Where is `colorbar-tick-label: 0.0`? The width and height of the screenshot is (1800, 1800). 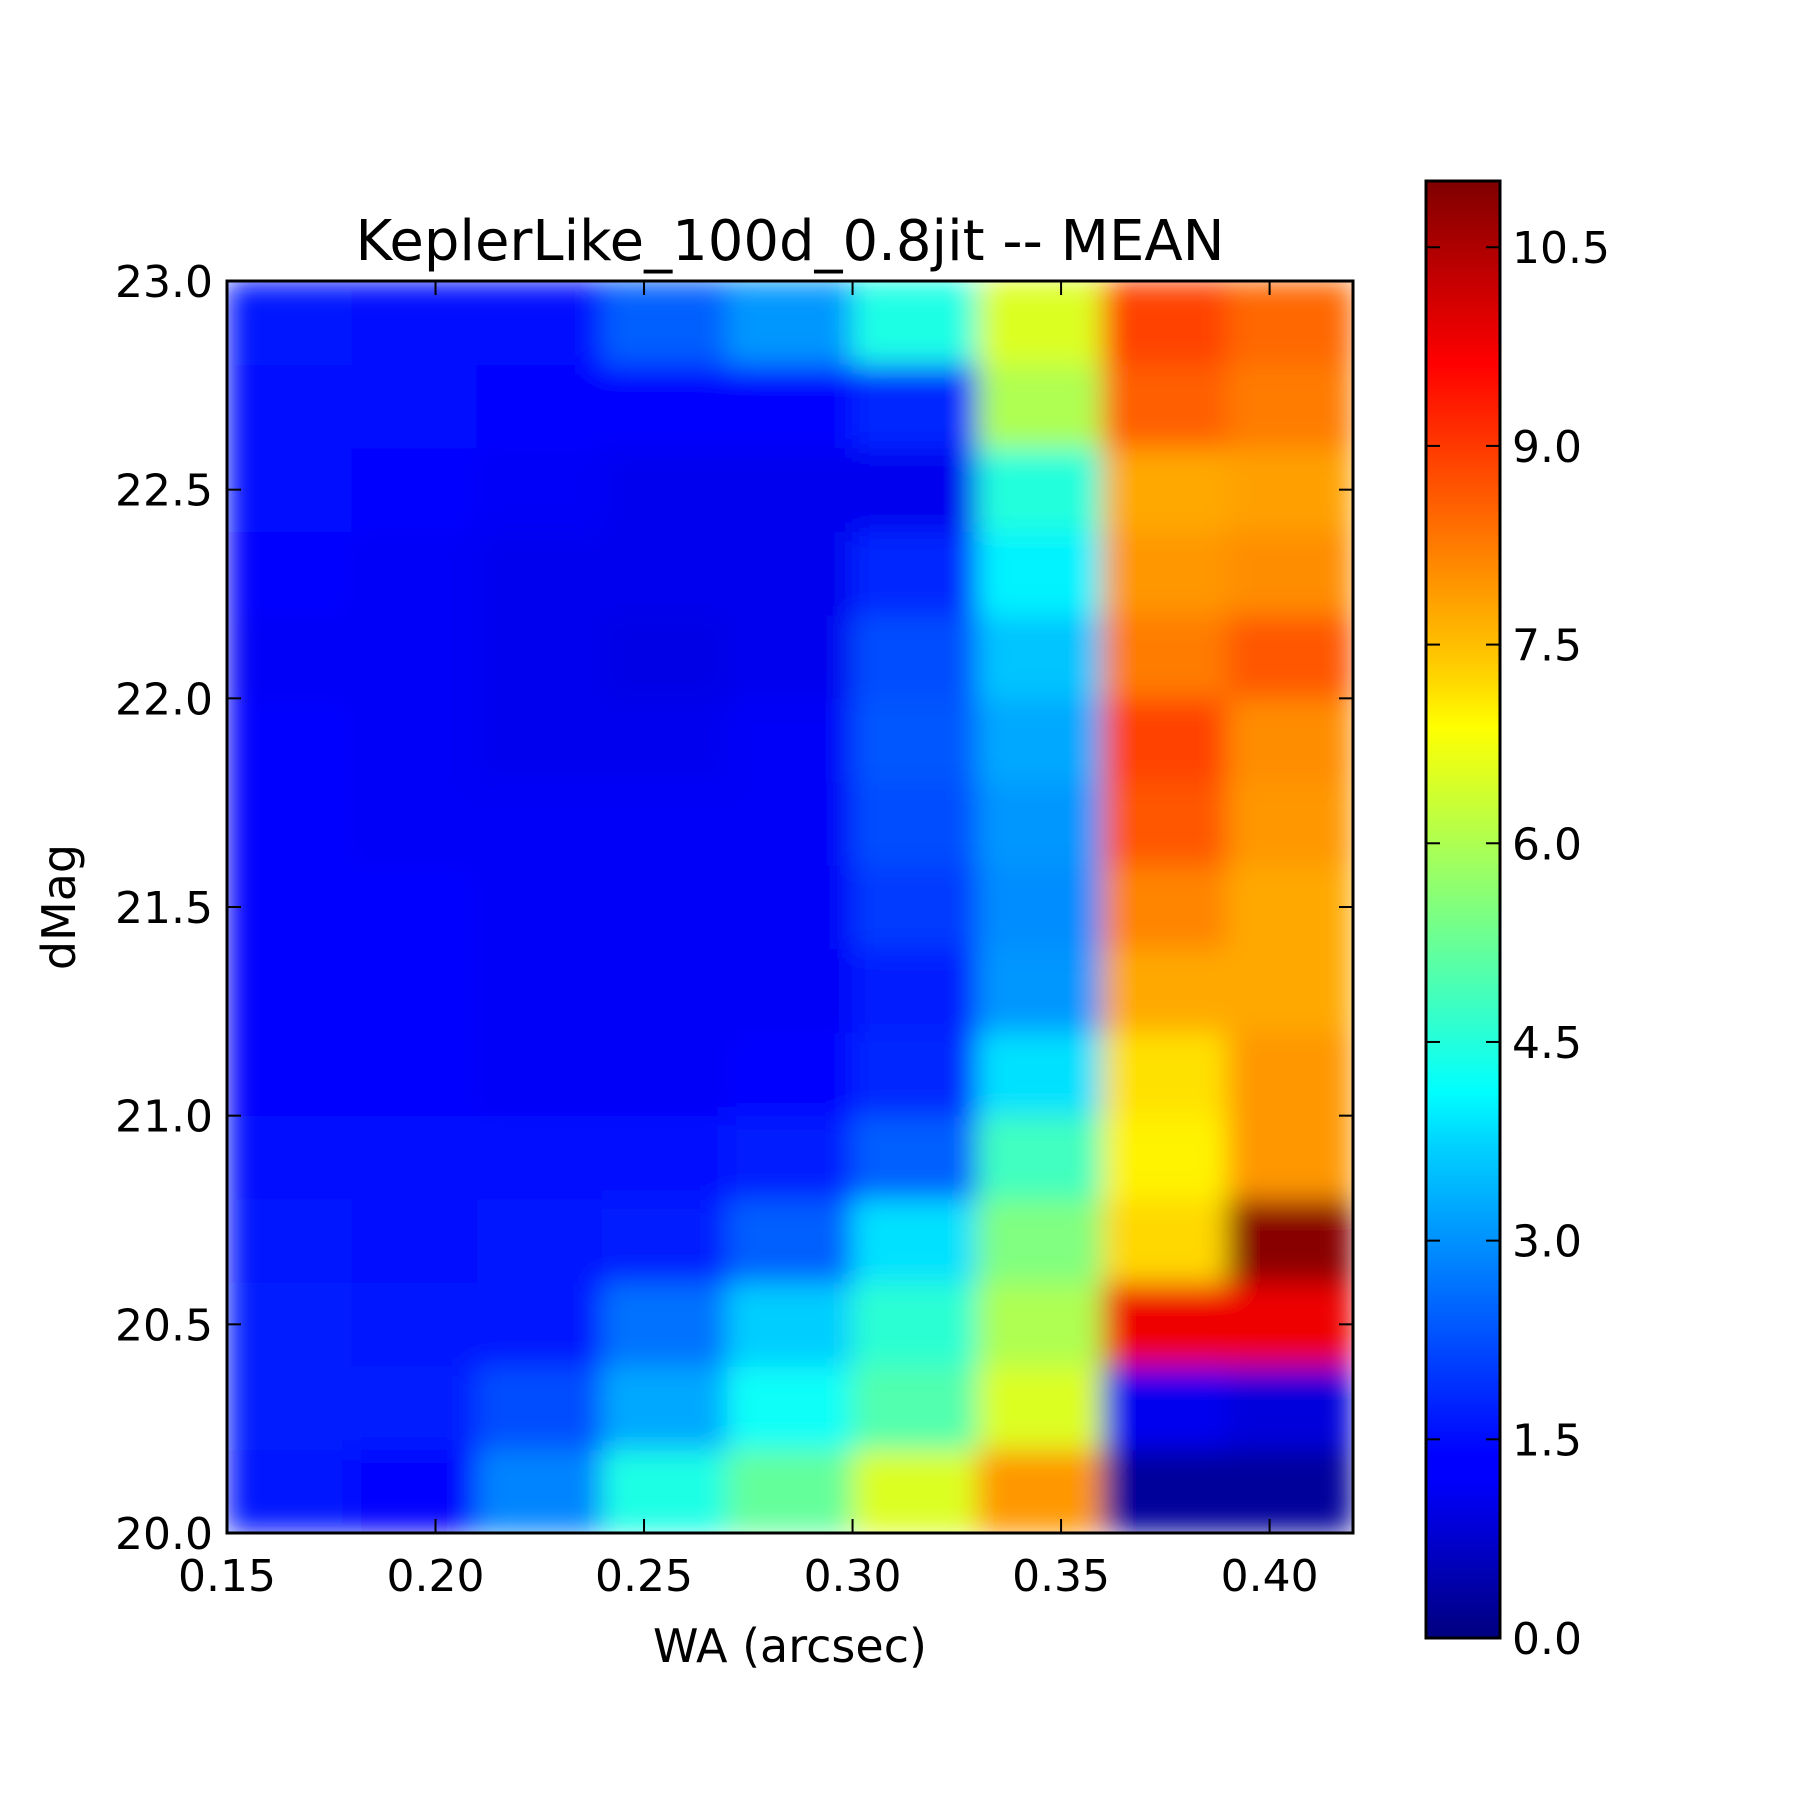
colorbar-tick-label: 0.0 is located at coordinates (1547, 1639).